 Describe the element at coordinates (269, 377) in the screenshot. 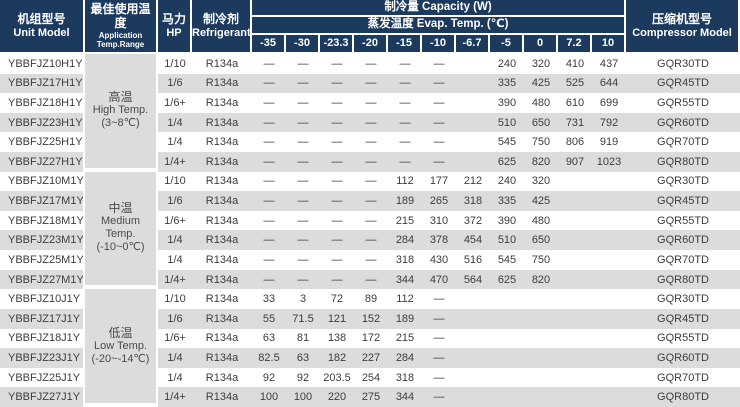

I see `capacity-cell: 92` at that location.